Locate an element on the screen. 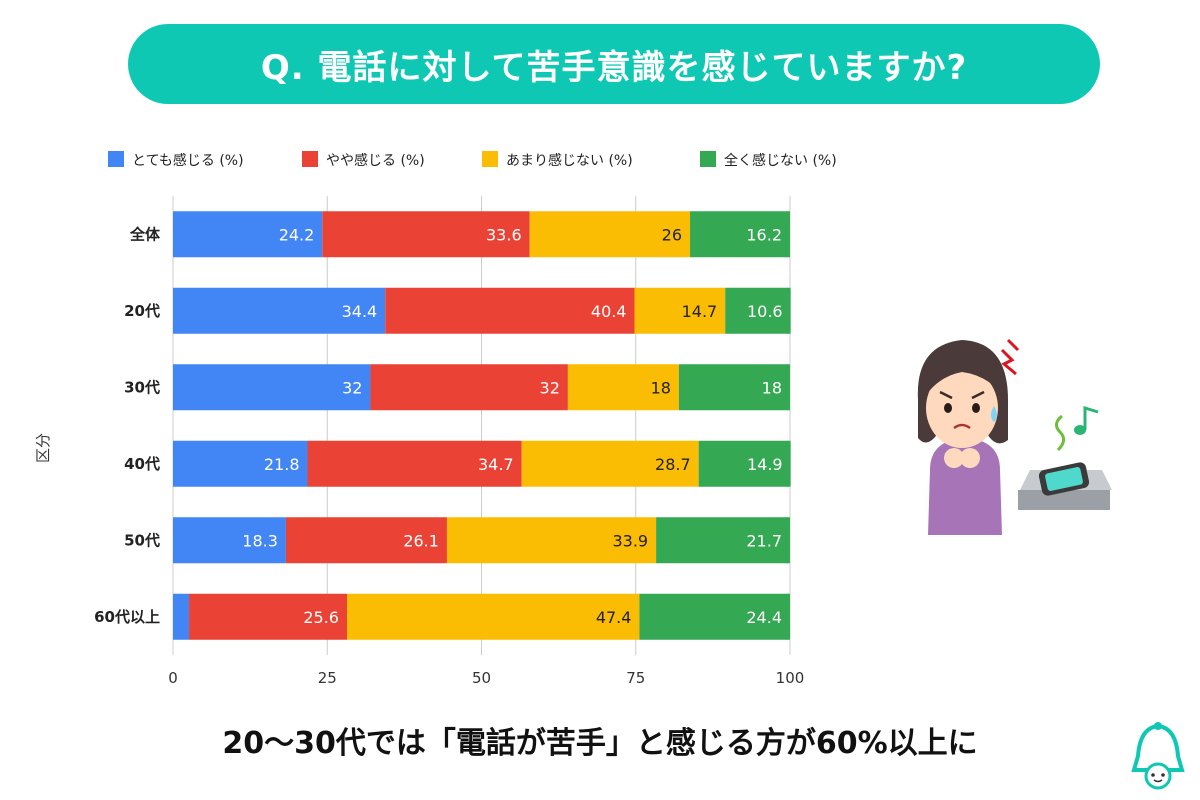 This screenshot has height=800, width=1200. category-label: 60代以上 is located at coordinates (127, 617).